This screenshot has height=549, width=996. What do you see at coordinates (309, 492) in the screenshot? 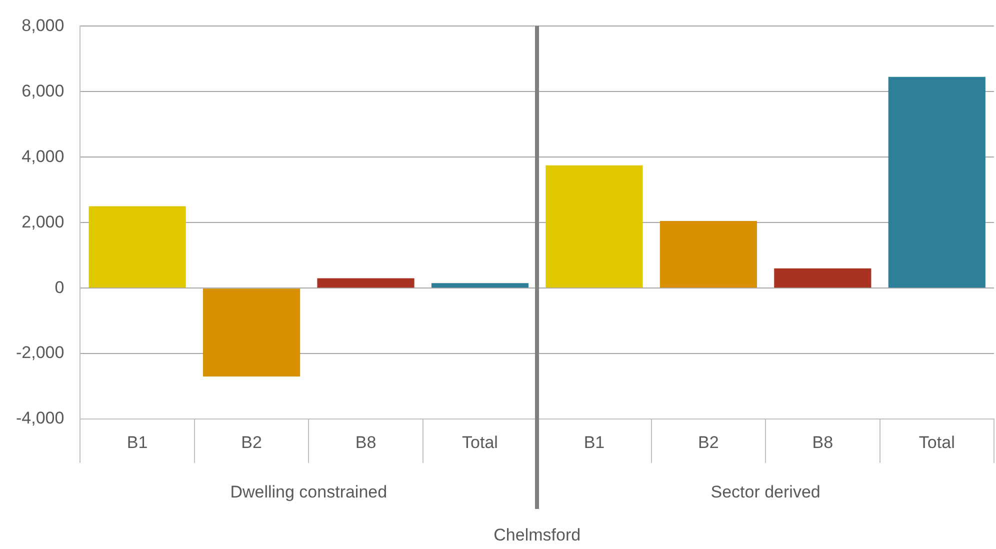
I see `text: Dwelling constrained` at bounding box center [309, 492].